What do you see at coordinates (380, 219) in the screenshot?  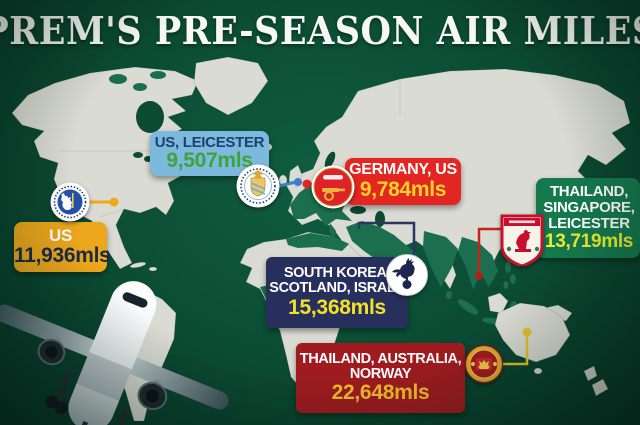 I see `caspian-sea` at bounding box center [380, 219].